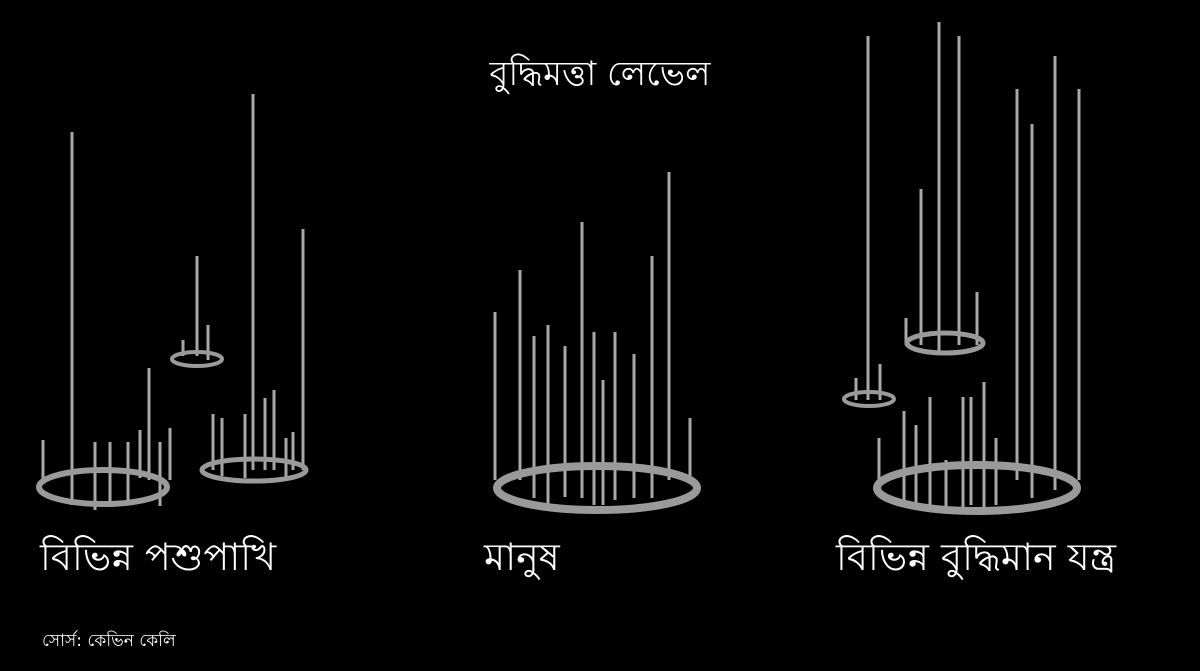 The width and height of the screenshot is (1200, 671). I want to click on human-ring, so click(597, 488).